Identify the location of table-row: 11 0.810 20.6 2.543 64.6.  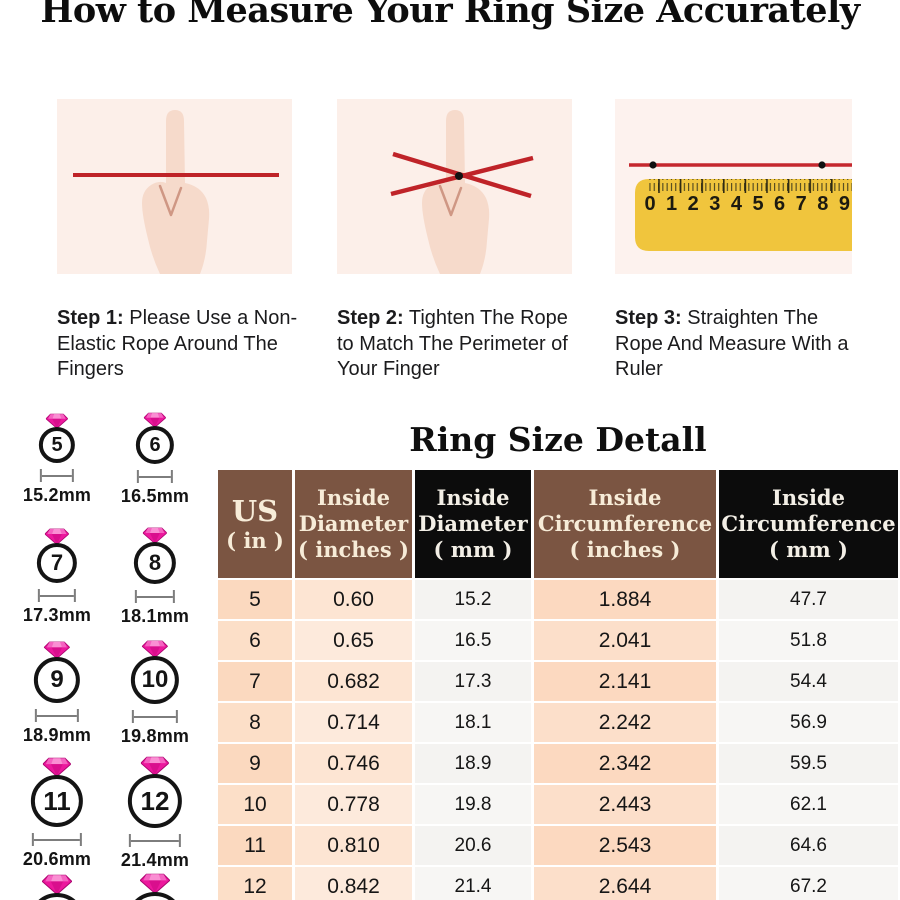
(558, 845).